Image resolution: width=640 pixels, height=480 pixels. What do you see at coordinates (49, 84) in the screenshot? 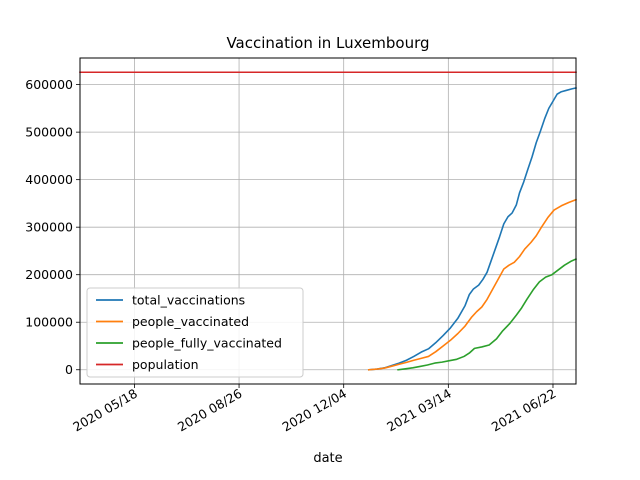
I see `y-tick-label: 600000` at bounding box center [49, 84].